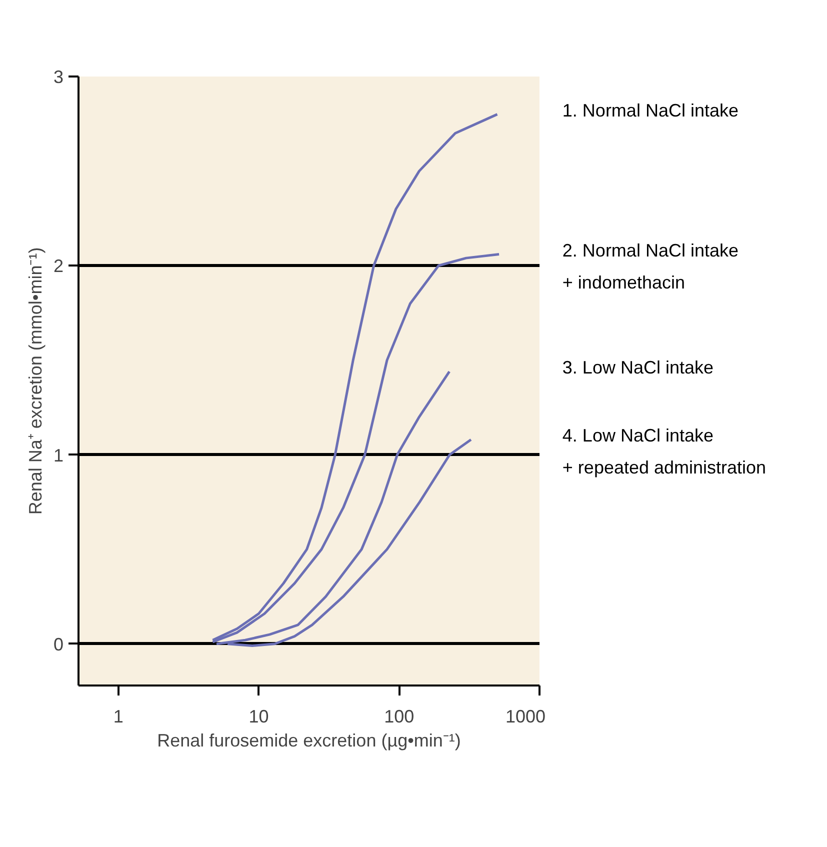  What do you see at coordinates (638, 368) in the screenshot?
I see `text: 3. Low NaCl intake` at bounding box center [638, 368].